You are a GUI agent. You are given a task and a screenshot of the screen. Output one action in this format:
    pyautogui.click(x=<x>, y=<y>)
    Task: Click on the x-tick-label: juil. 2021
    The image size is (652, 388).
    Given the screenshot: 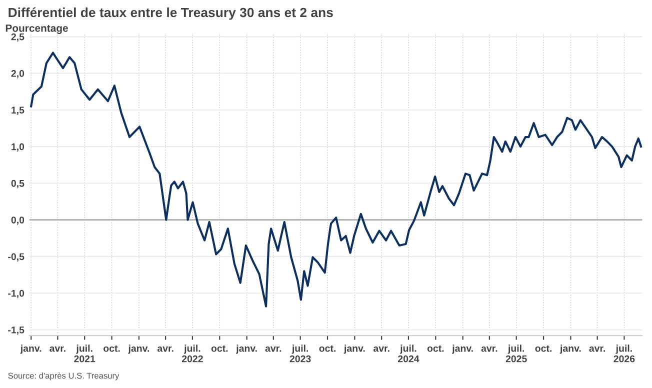 What is the action you would take?
    pyautogui.click(x=85, y=353)
    